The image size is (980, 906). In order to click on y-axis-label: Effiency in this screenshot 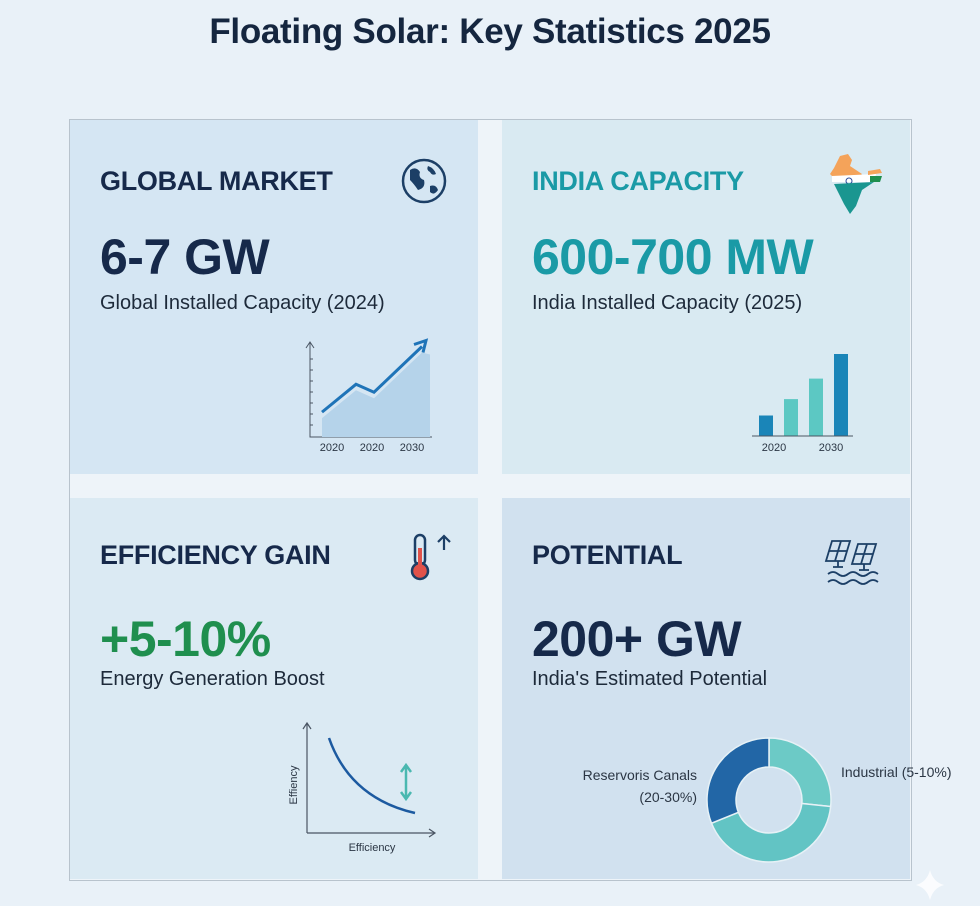, I will do `click(294, 784)`.